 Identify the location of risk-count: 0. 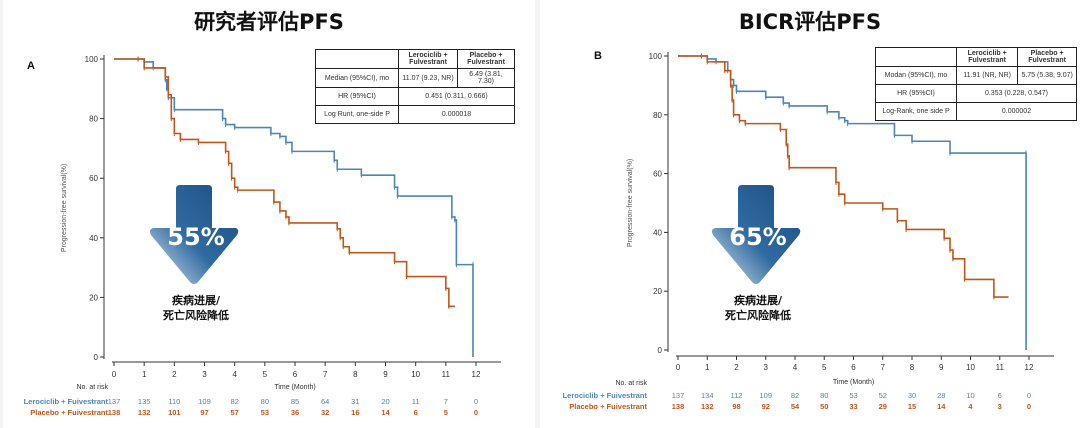
(476, 401).